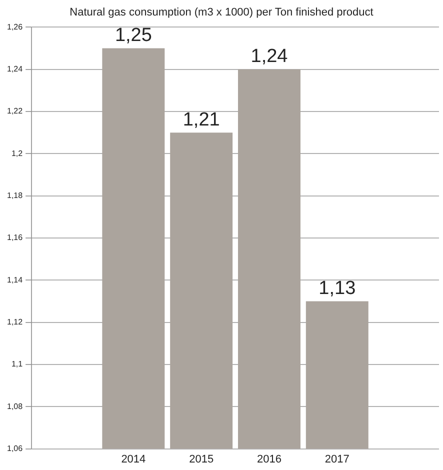 Image resolution: width=443 pixels, height=470 pixels. I want to click on x-tick-label: 2014, so click(133, 459).